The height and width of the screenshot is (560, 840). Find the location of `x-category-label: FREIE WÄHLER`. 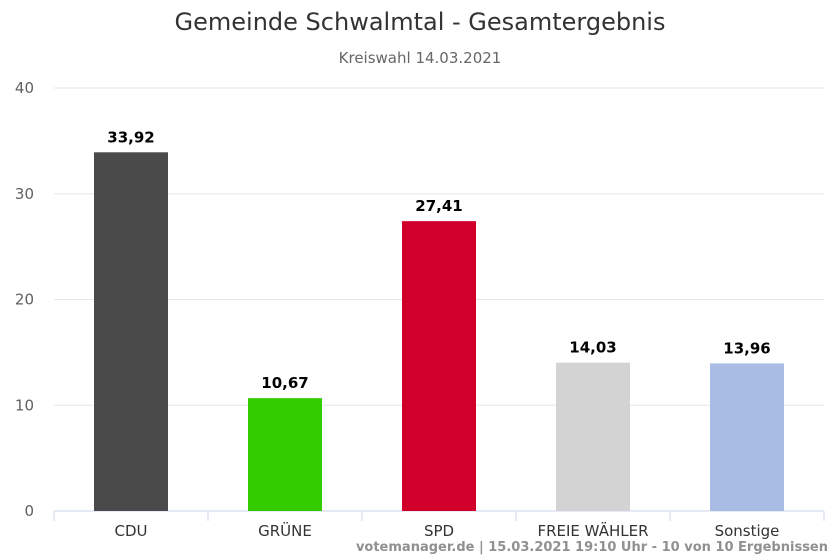

x-category-label: FREIE WÄHLER is located at coordinates (592, 530).